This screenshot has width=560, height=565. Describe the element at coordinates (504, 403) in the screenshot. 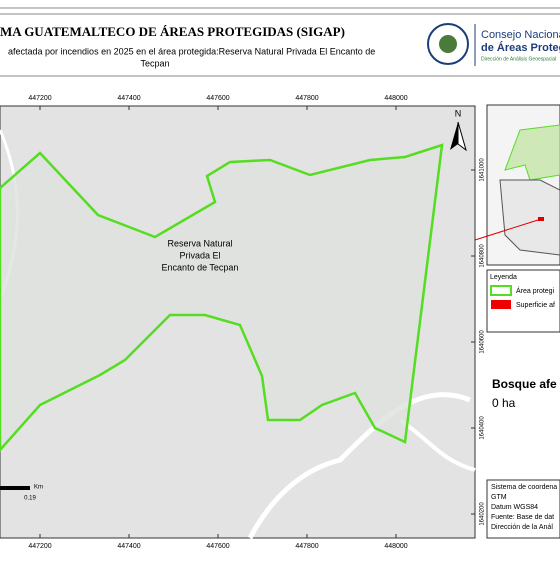

I see `summary-value: 0 ha` at that location.